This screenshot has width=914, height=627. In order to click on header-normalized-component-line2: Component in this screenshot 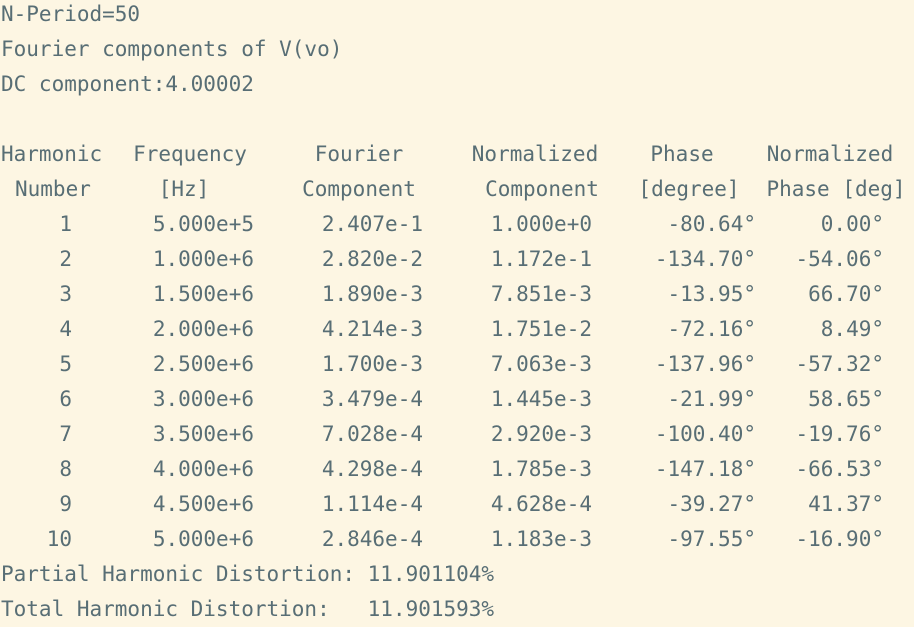, I will do `click(542, 189)`.